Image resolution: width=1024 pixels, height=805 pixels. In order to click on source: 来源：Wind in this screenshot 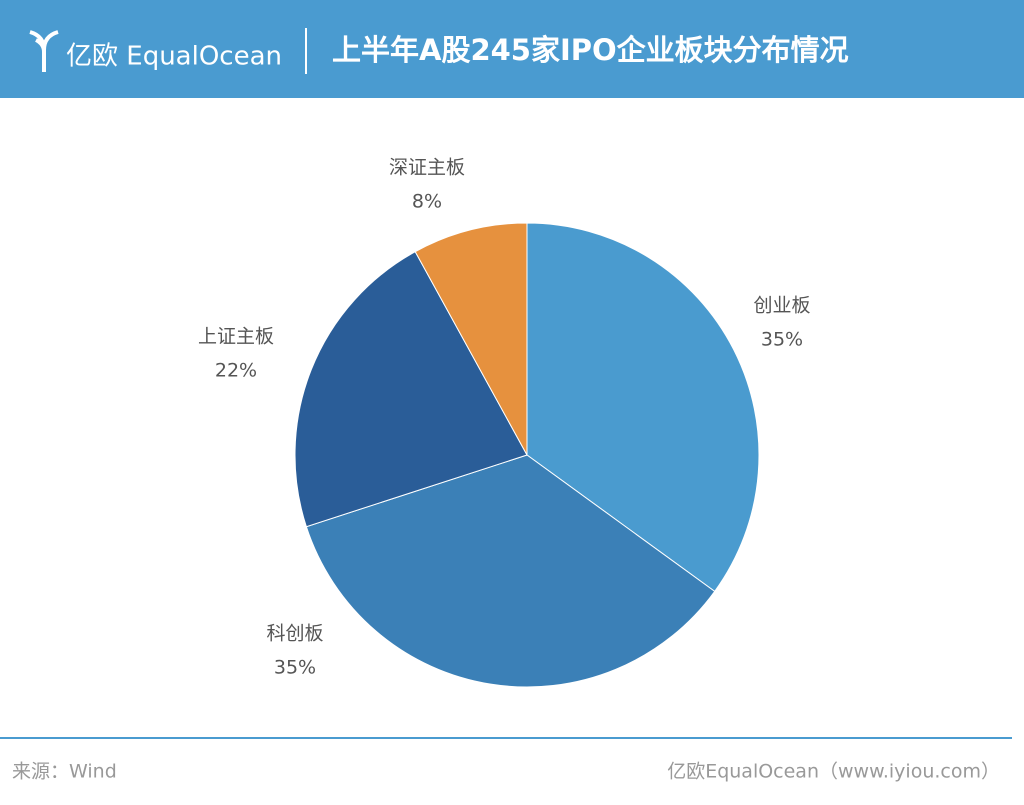, I will do `click(64, 772)`.